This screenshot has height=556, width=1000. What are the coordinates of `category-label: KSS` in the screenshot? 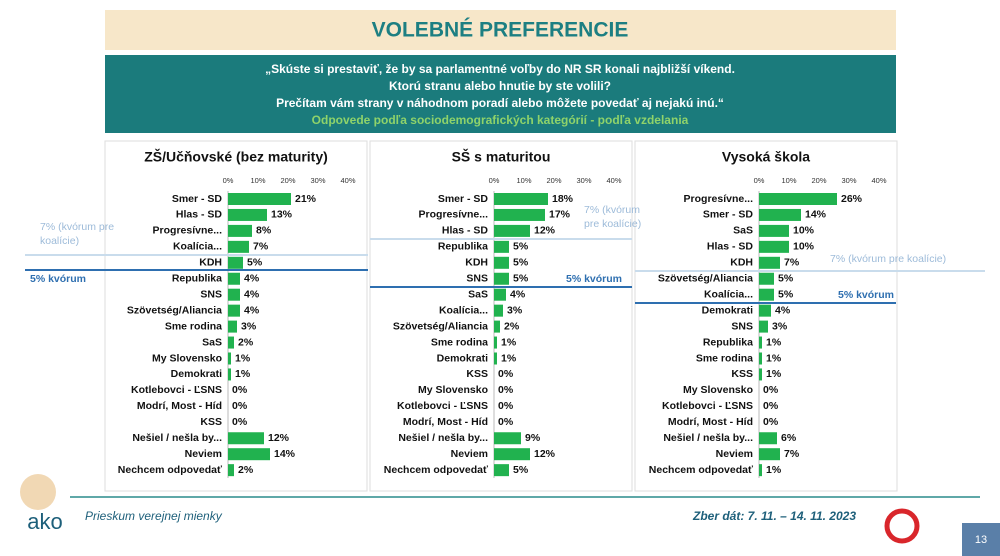 It's located at (477, 374).